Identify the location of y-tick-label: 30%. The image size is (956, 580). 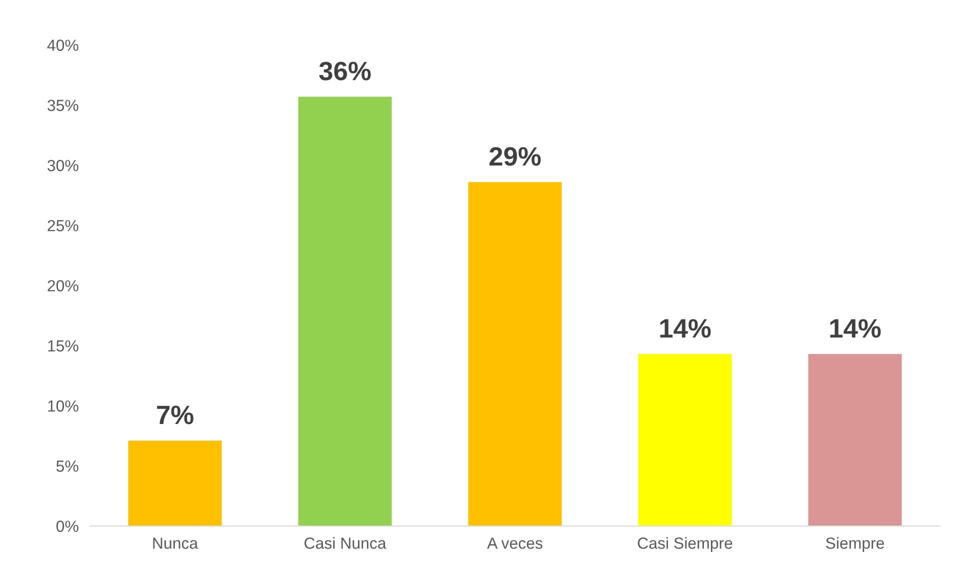
(63, 166).